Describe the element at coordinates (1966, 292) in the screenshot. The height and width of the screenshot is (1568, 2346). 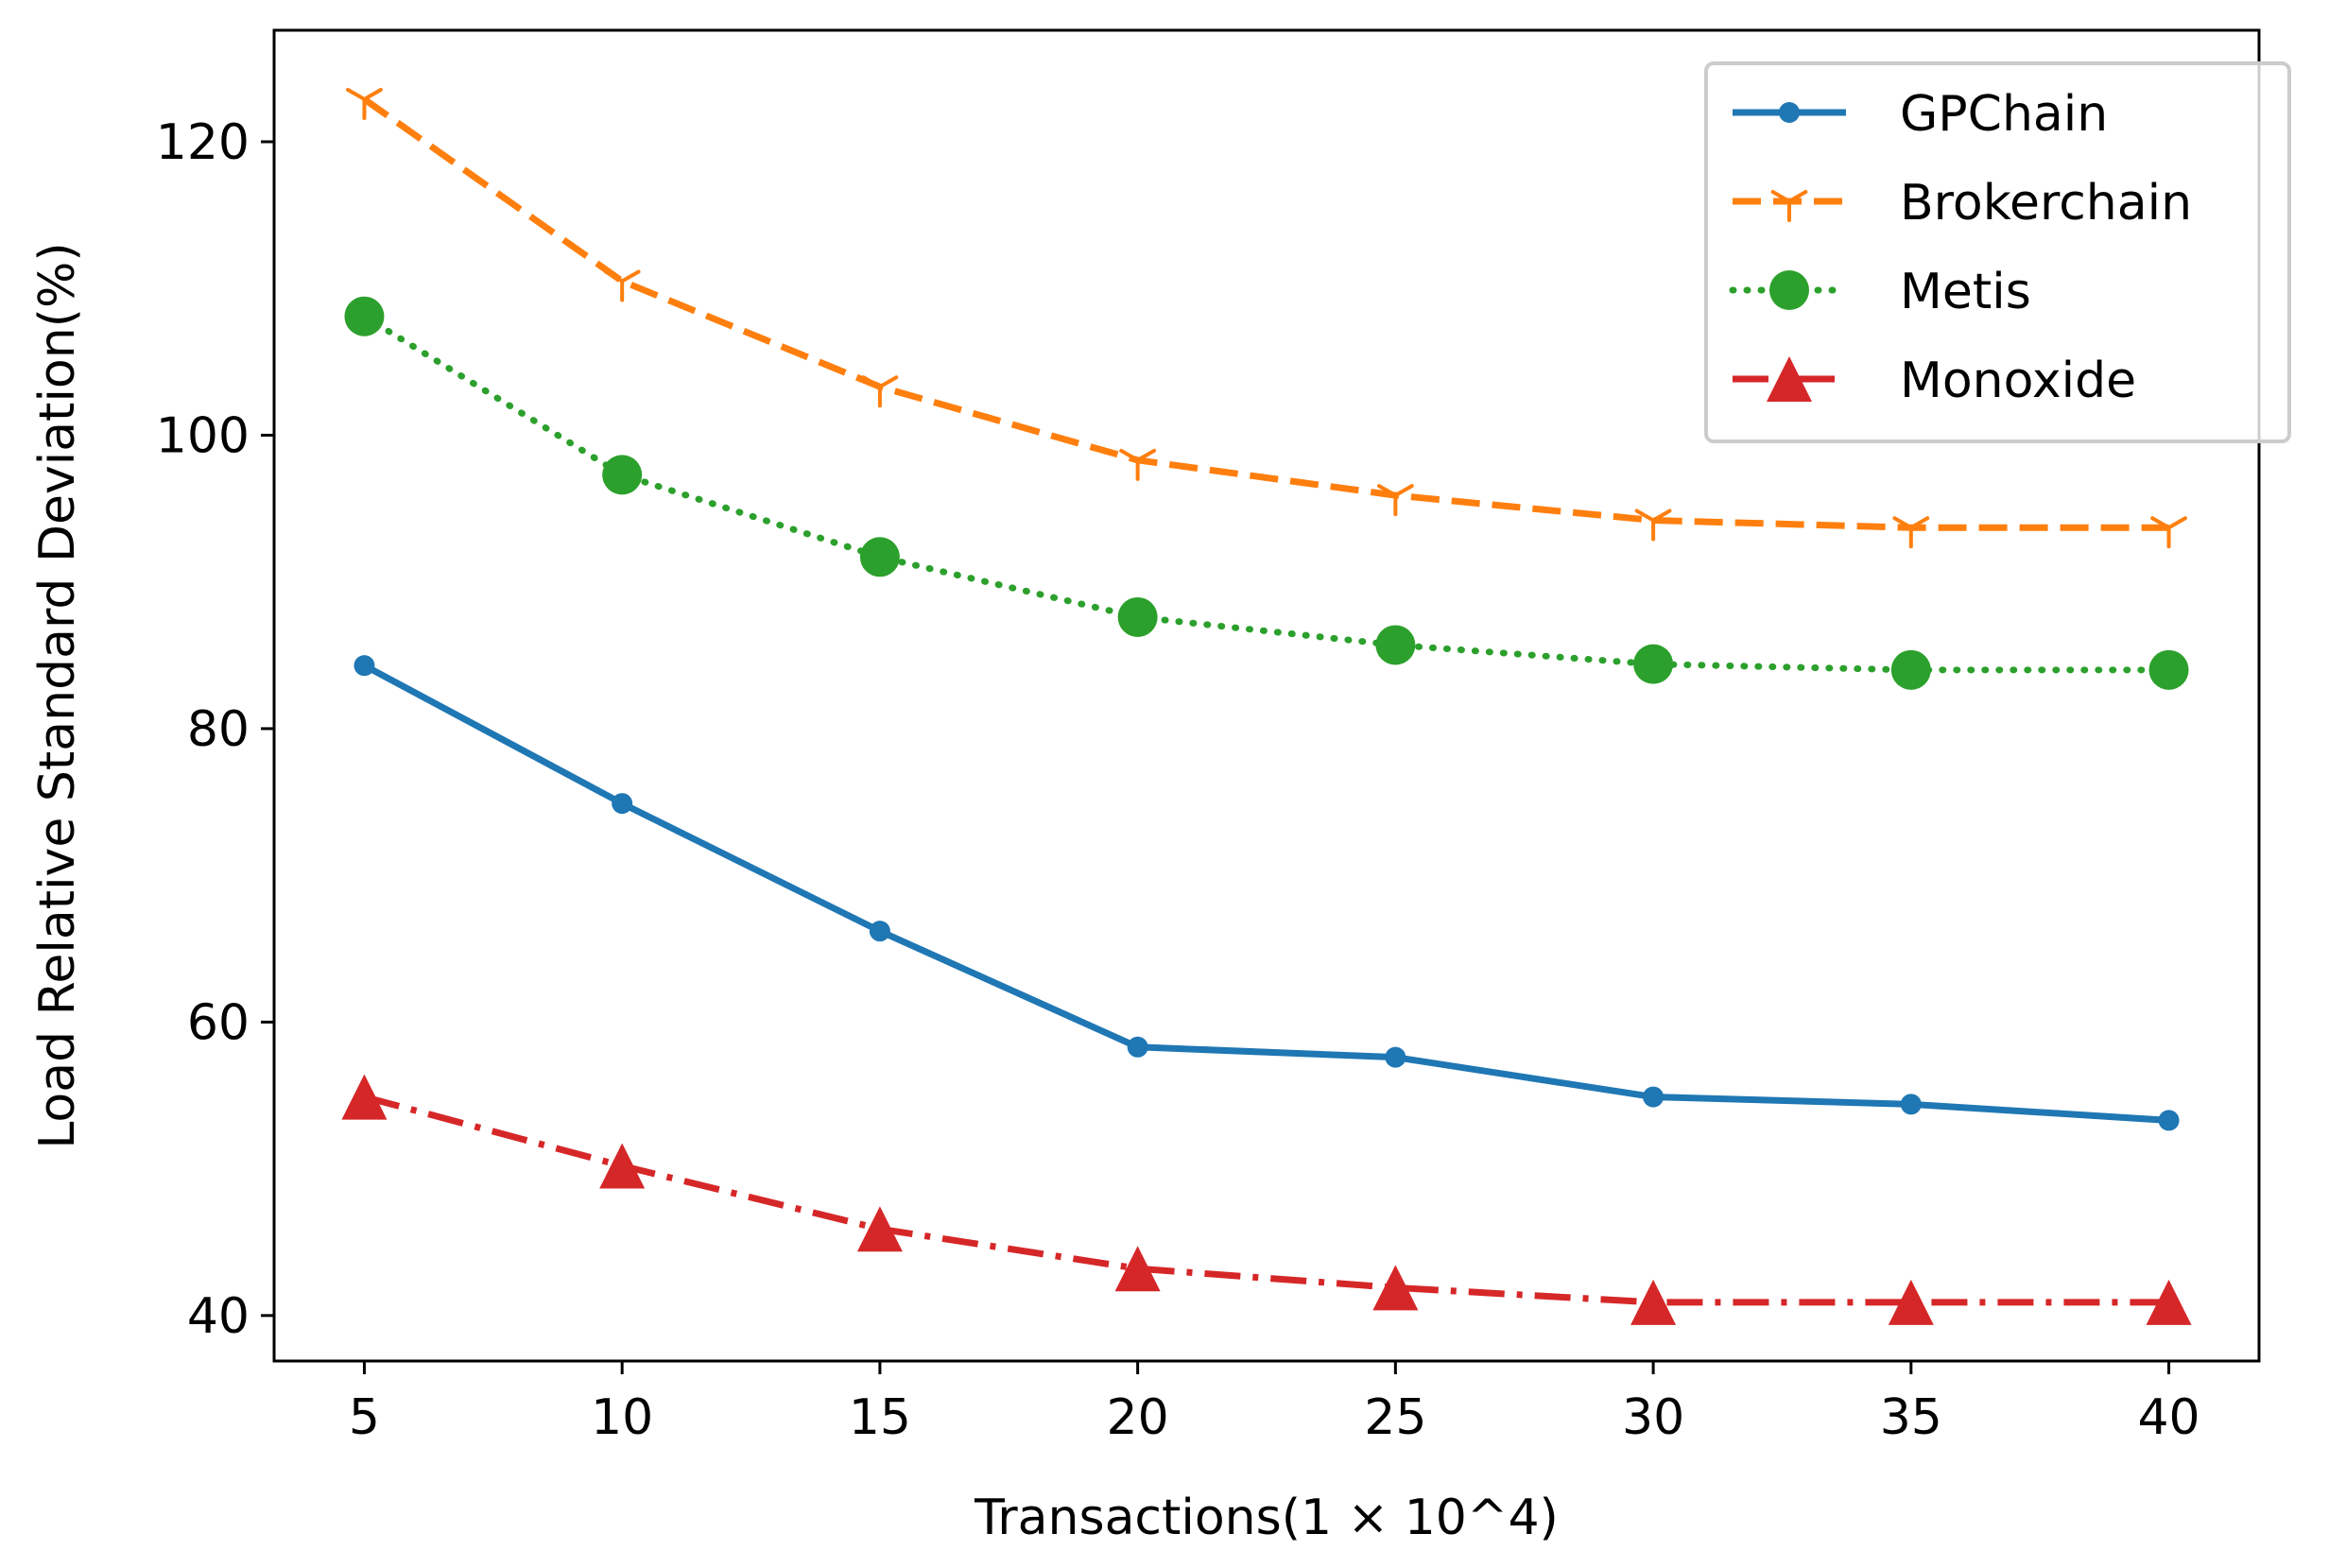
I see `legend-label: Metis` at that location.